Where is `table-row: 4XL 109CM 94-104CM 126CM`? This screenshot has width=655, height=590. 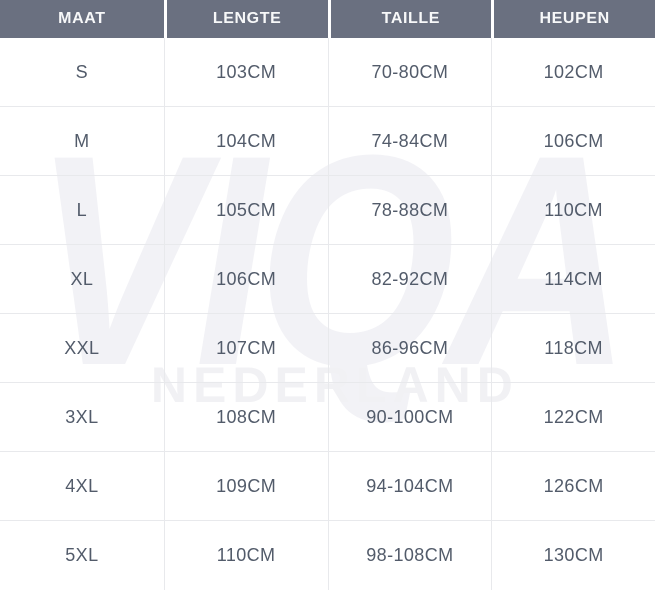 table-row: 4XL 109CM 94-104CM 126CM is located at coordinates (327, 486).